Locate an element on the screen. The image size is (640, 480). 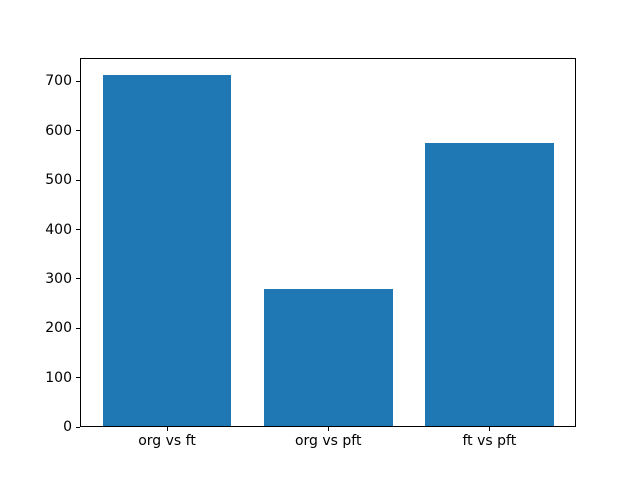
bar-org-vs-ft is located at coordinates (167, 251).